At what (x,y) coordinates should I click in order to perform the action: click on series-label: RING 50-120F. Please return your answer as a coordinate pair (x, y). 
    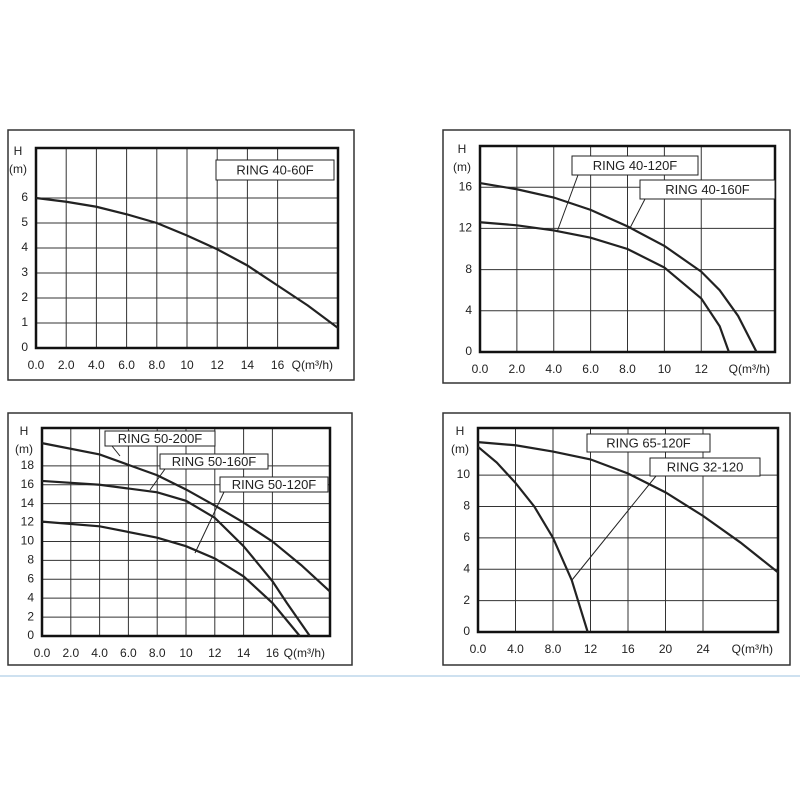
    Looking at the image, I should click on (274, 484).